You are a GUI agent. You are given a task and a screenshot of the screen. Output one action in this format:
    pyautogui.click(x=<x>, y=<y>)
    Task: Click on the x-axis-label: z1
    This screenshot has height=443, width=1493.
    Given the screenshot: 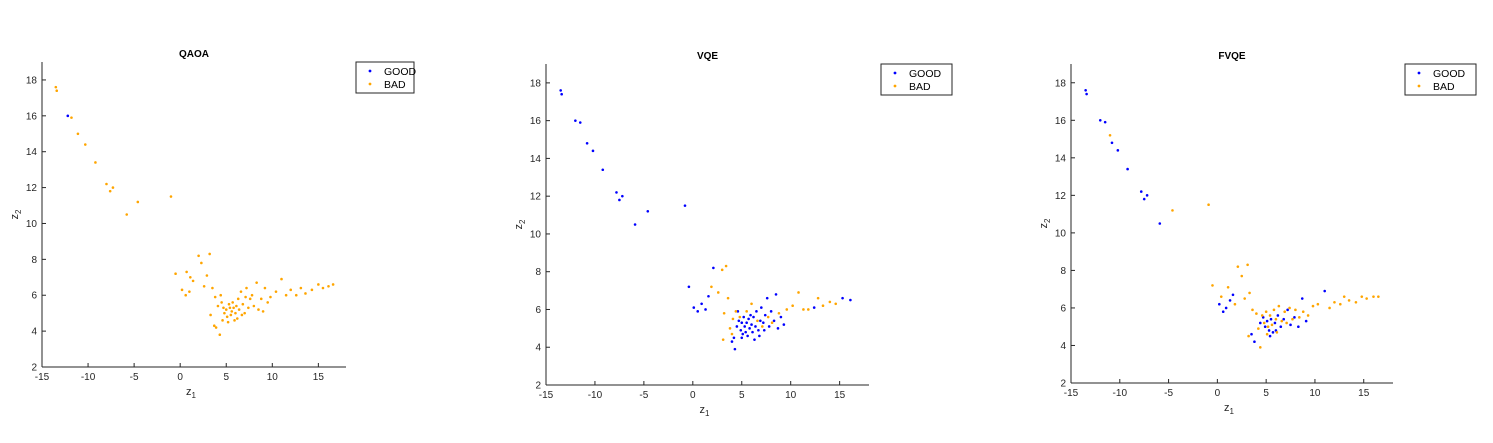 What is the action you would take?
    pyautogui.click(x=191, y=393)
    